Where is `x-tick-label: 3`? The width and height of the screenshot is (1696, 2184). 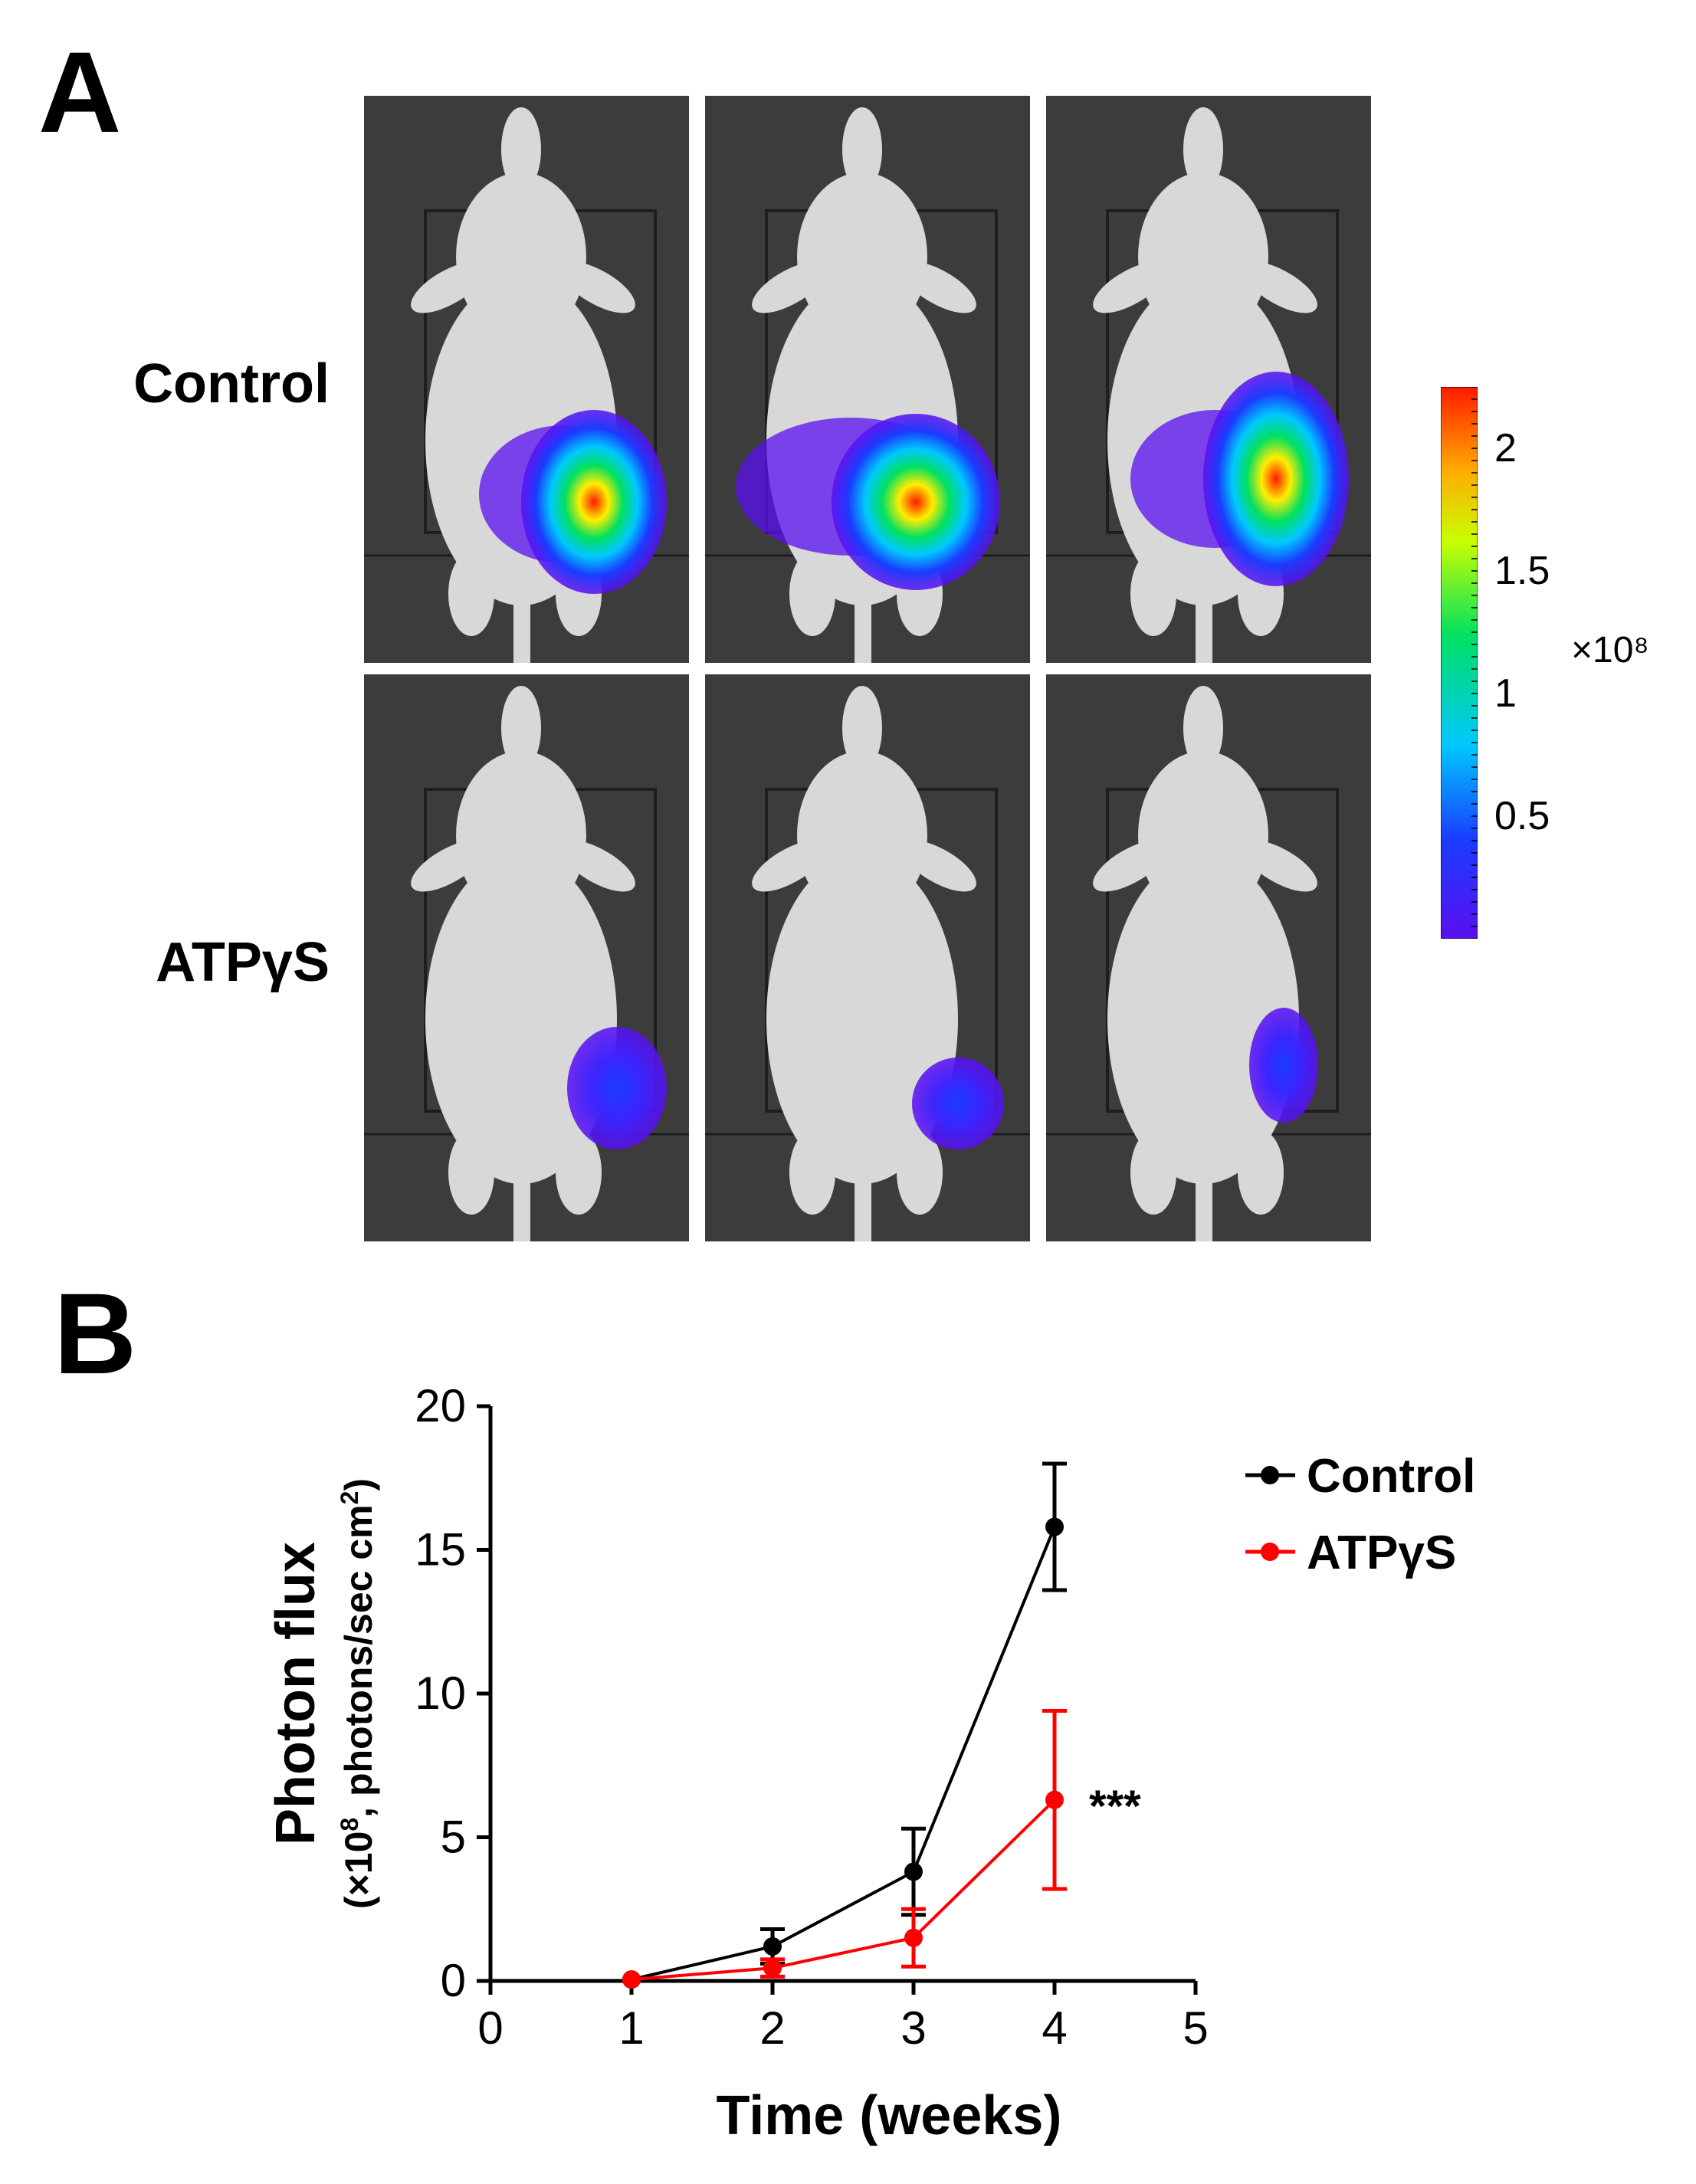 x-tick-label: 3 is located at coordinates (913, 2028).